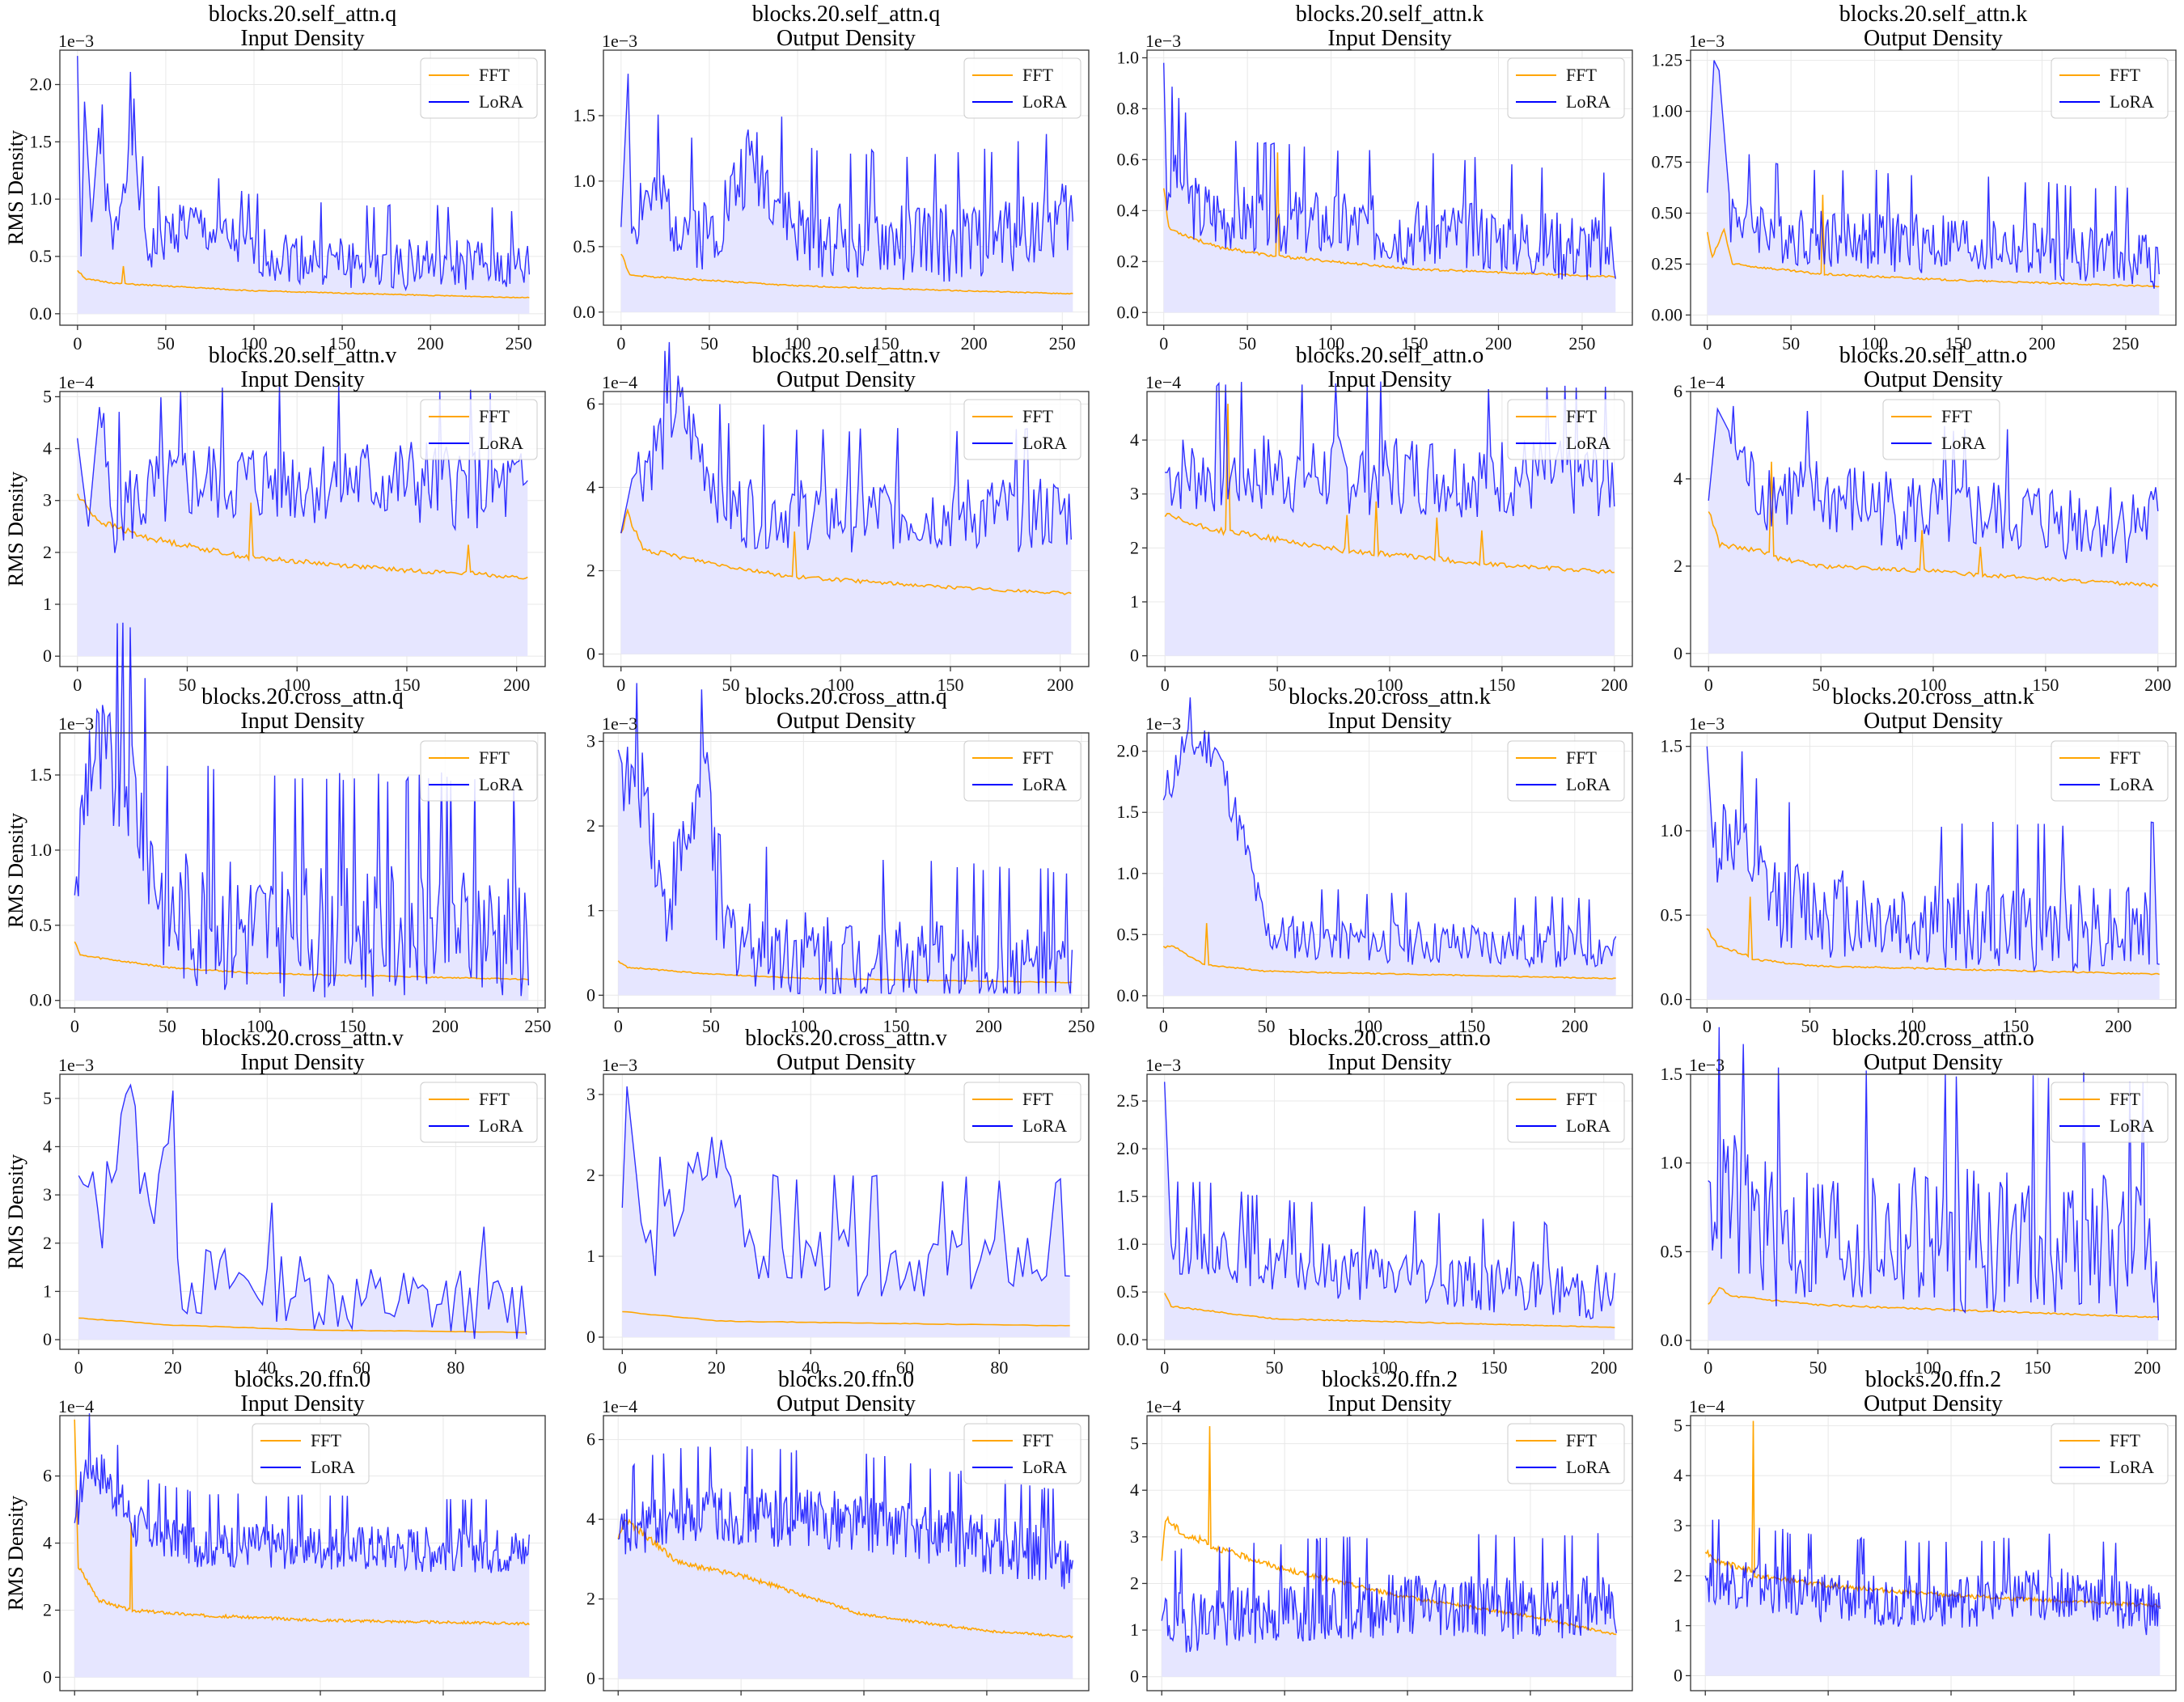  What do you see at coordinates (1128, 1148) in the screenshot?
I see `y-tick-label: 2.0` at bounding box center [1128, 1148].